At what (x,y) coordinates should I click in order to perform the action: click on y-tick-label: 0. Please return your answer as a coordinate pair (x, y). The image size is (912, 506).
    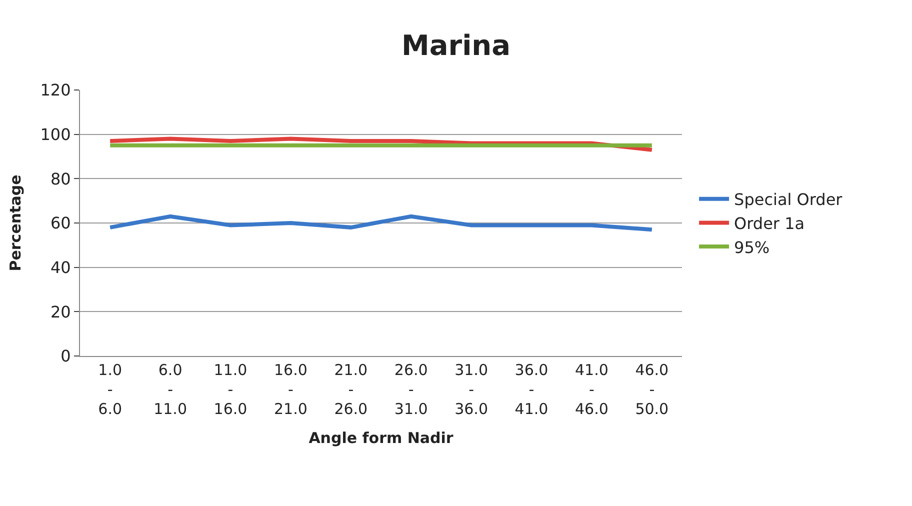
    Looking at the image, I should click on (65, 356).